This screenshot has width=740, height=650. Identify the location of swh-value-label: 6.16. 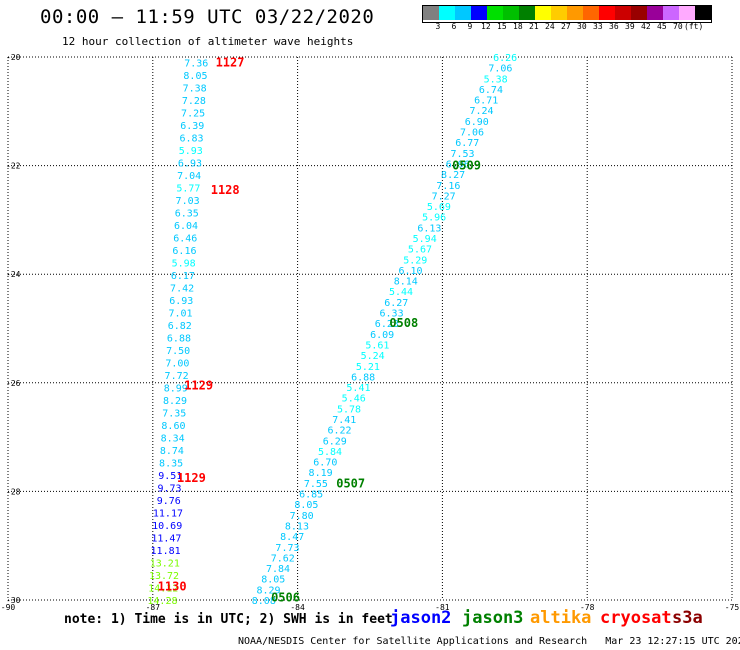
(184, 251).